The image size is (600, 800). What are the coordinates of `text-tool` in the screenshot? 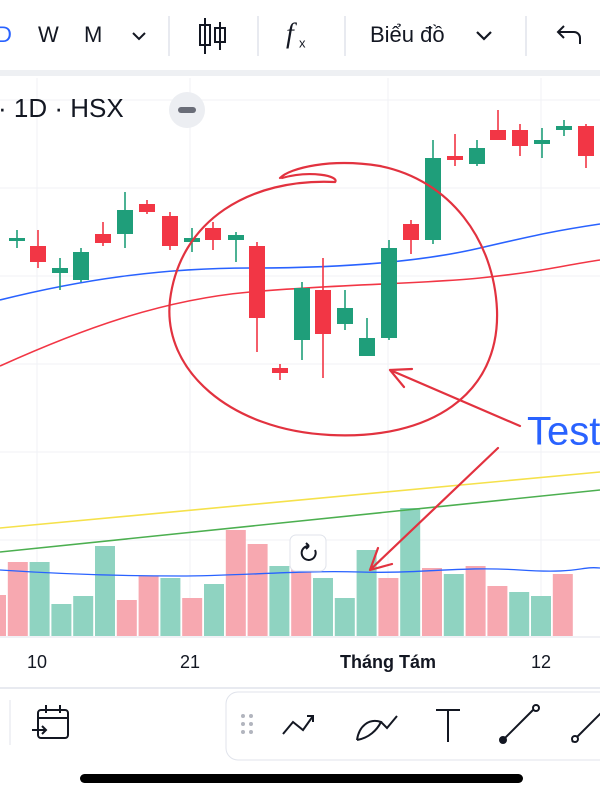 It's located at (448, 725).